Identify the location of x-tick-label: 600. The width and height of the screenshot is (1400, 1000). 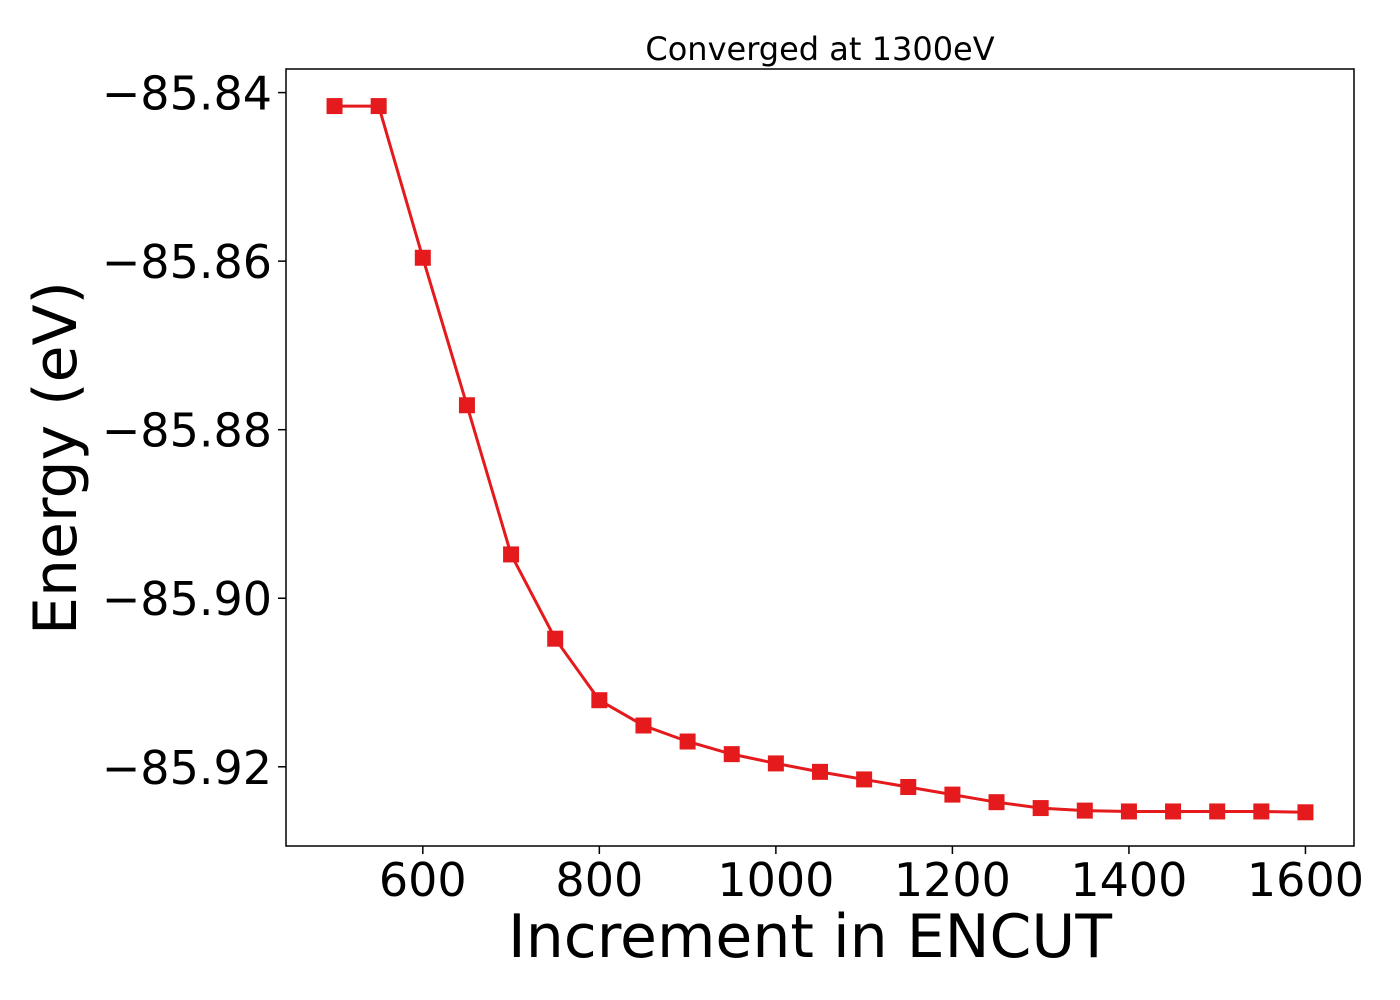
(423, 880).